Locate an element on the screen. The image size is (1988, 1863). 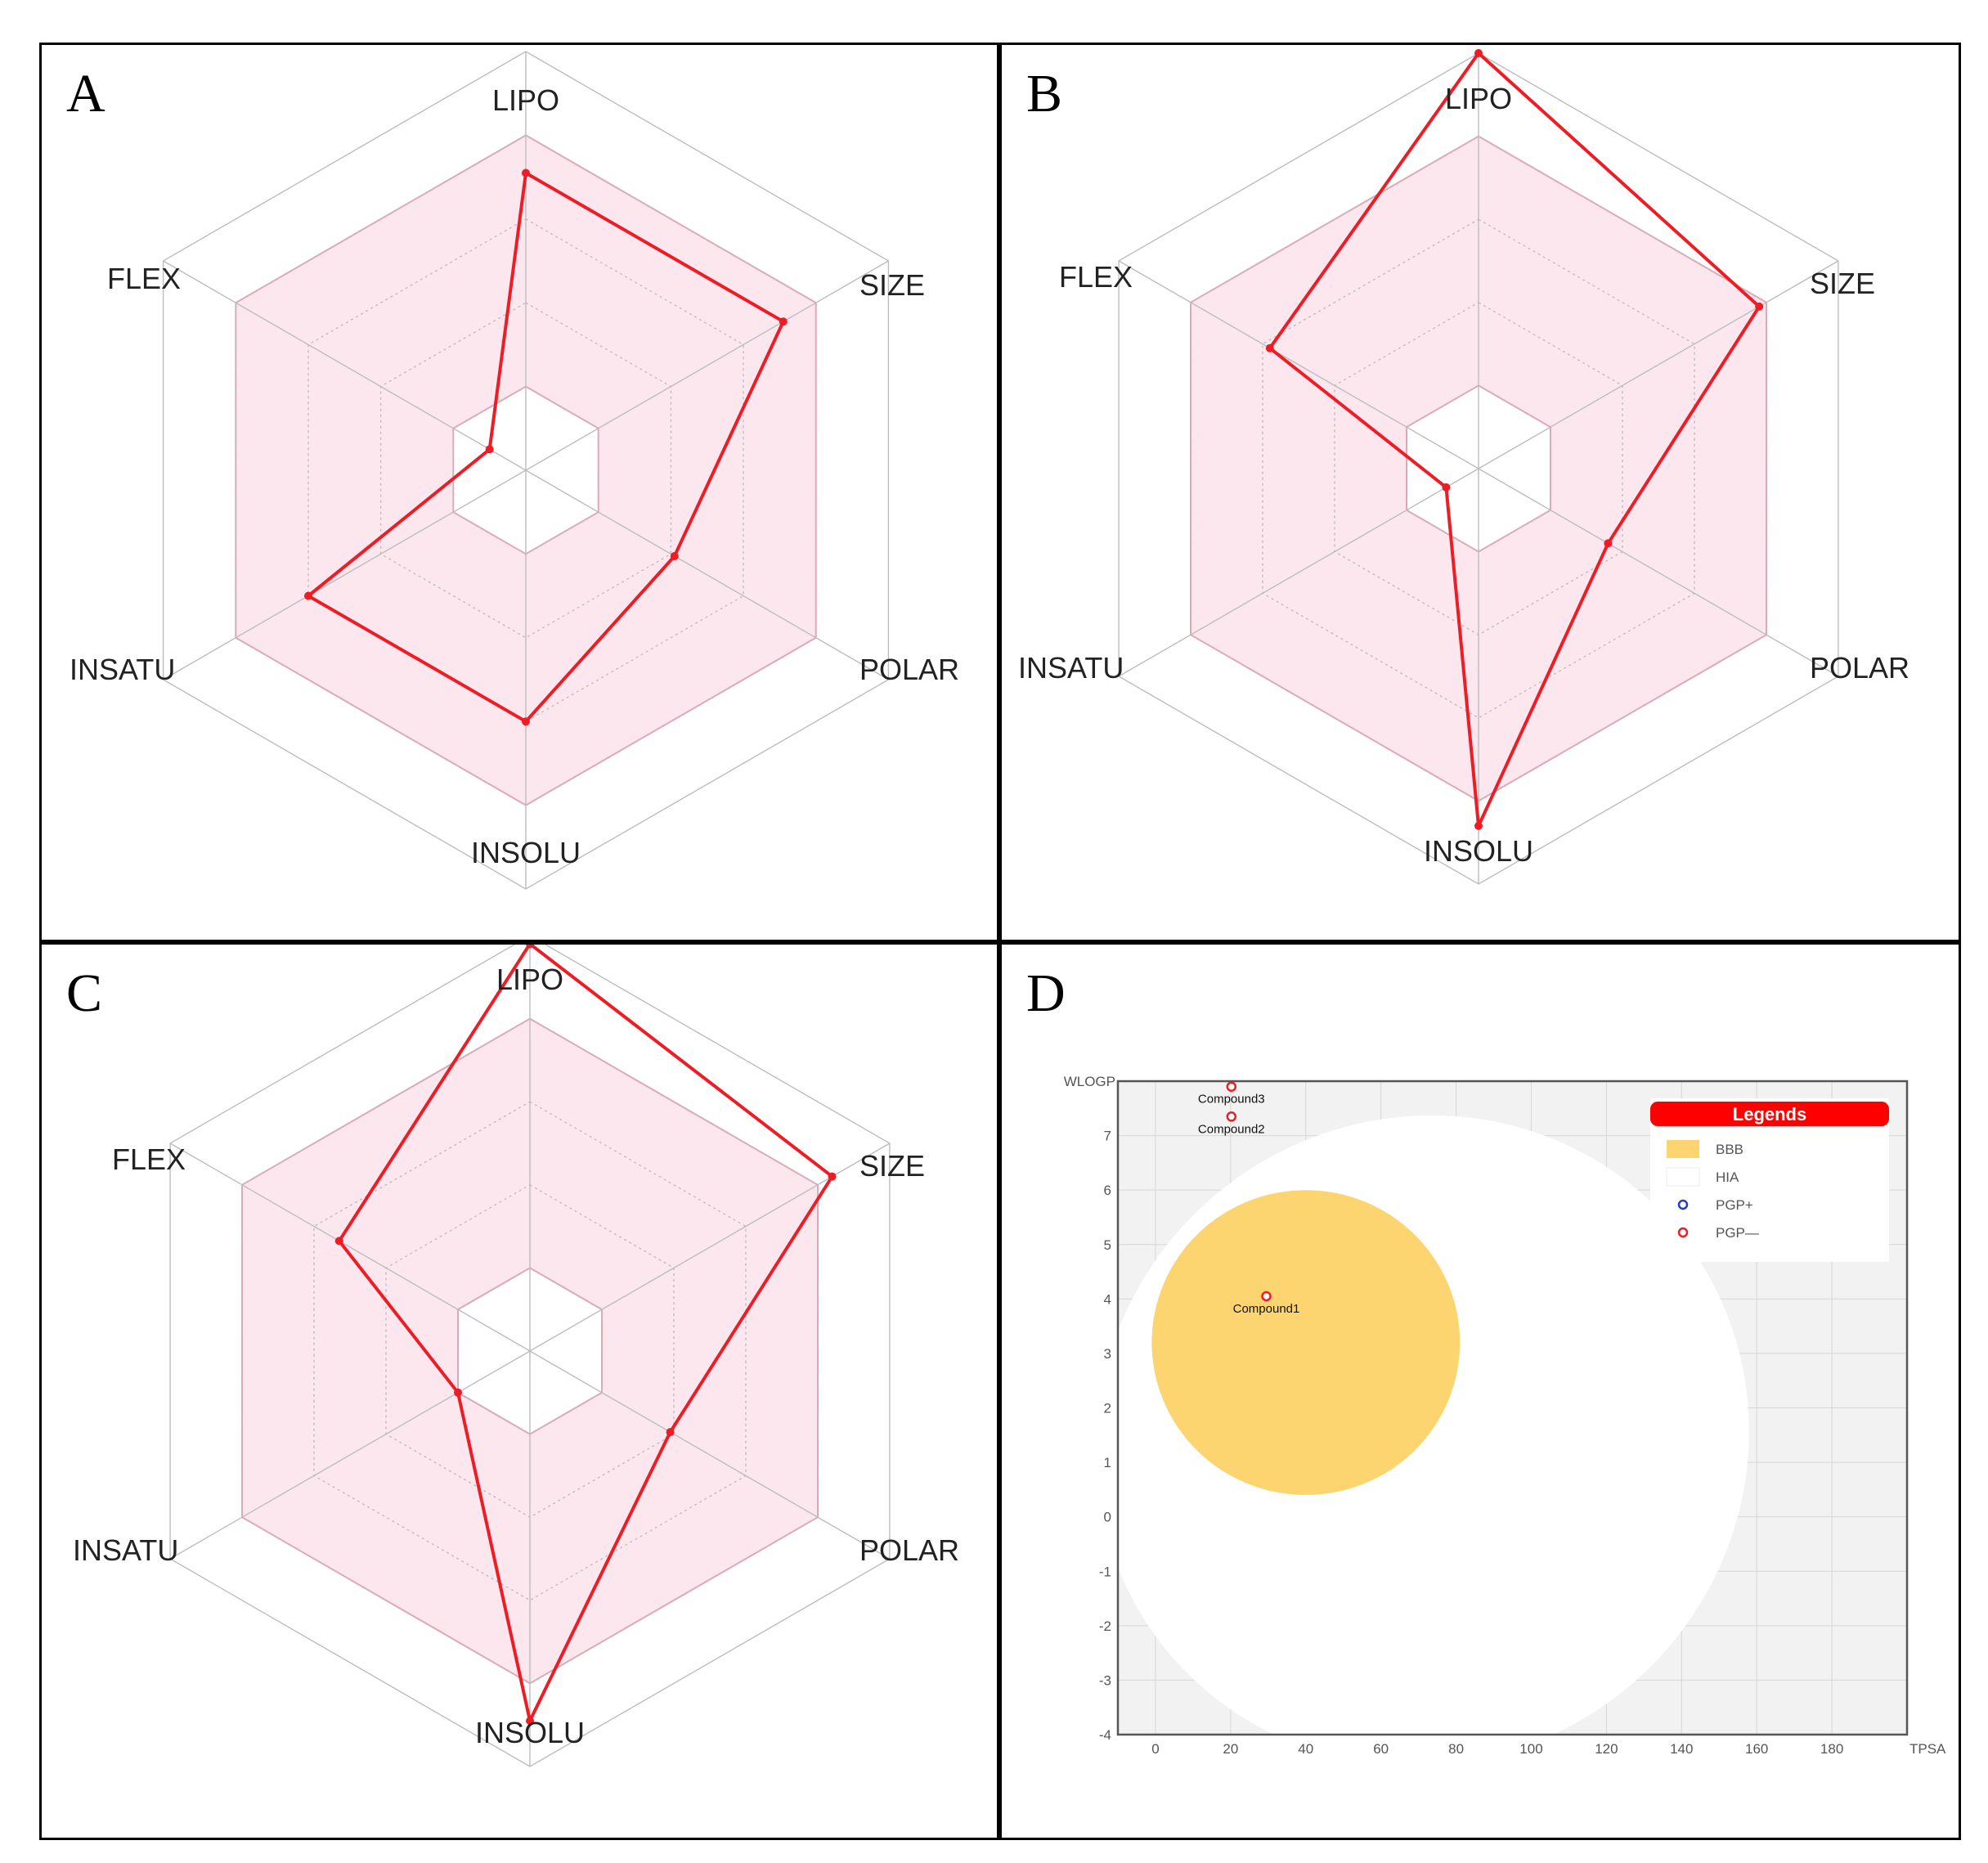
y-axis-label: WLOGP is located at coordinates (1090, 1081).